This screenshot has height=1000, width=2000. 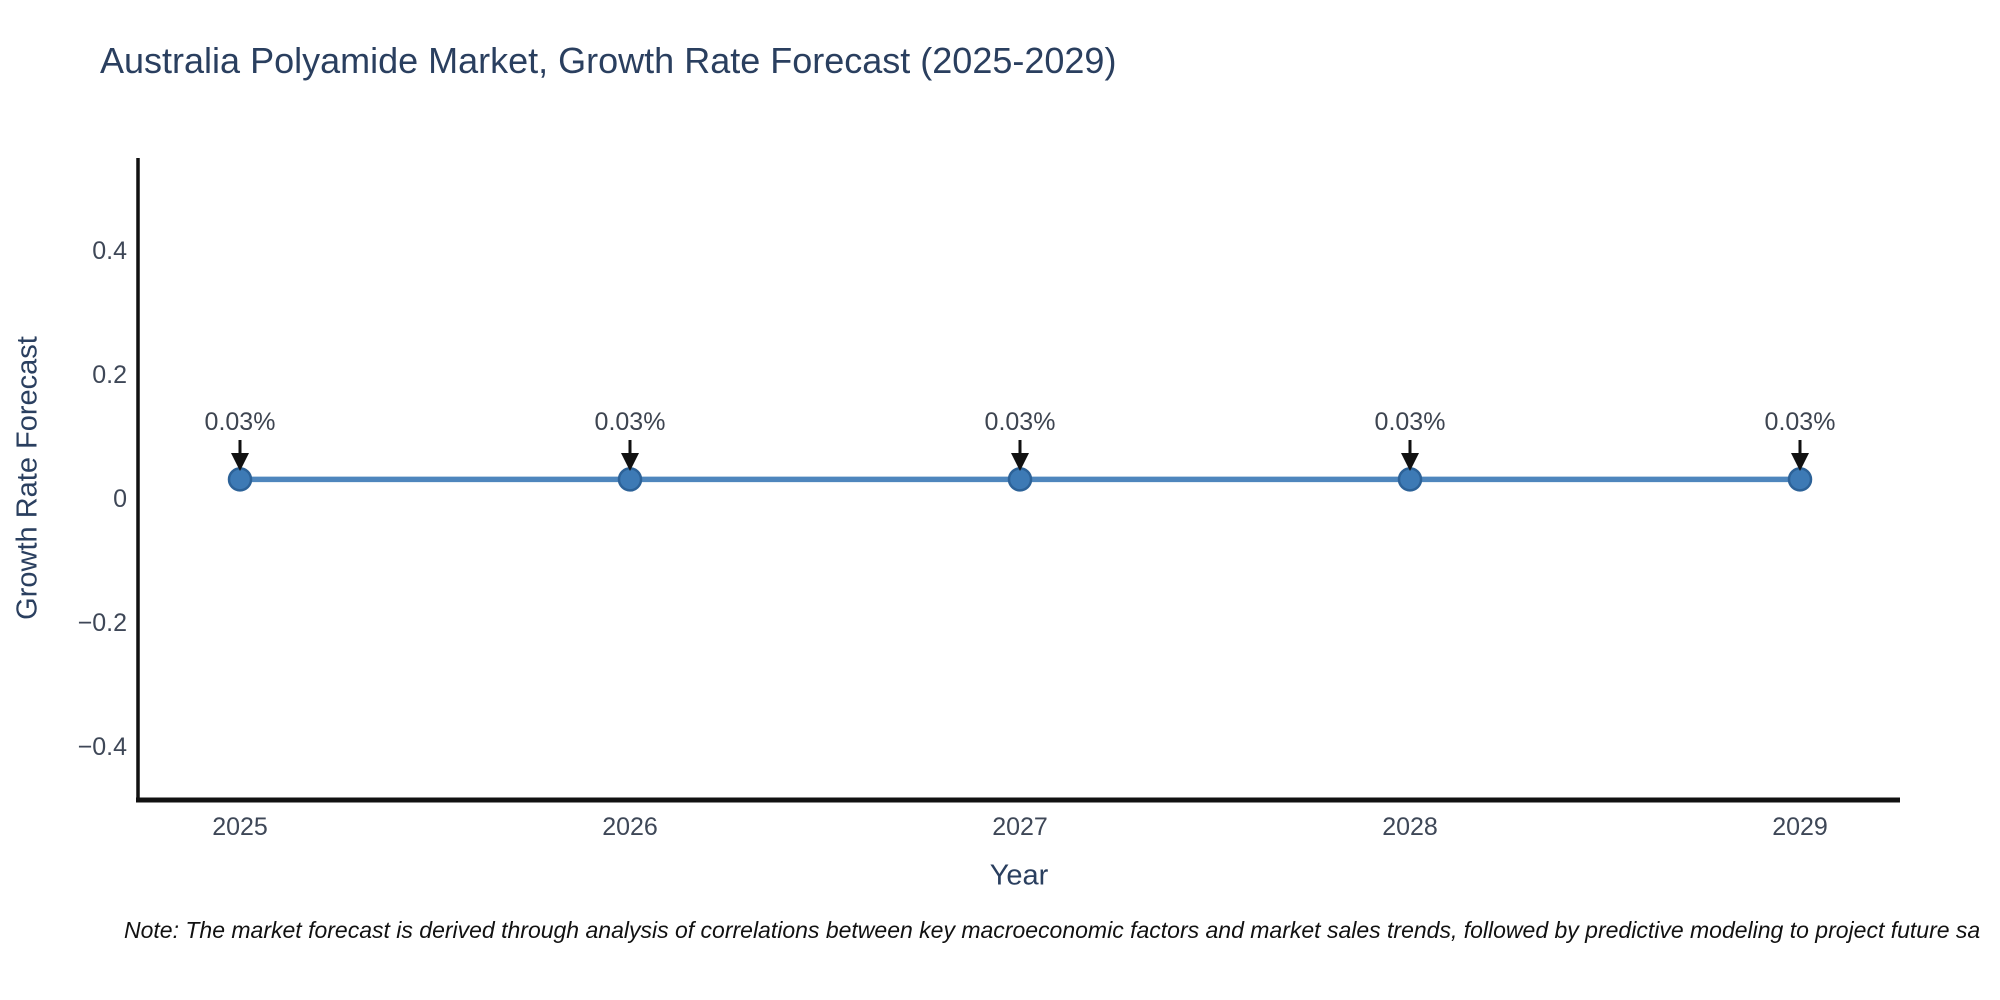 I want to click on x-tick-label: 2025, so click(x=240, y=827).